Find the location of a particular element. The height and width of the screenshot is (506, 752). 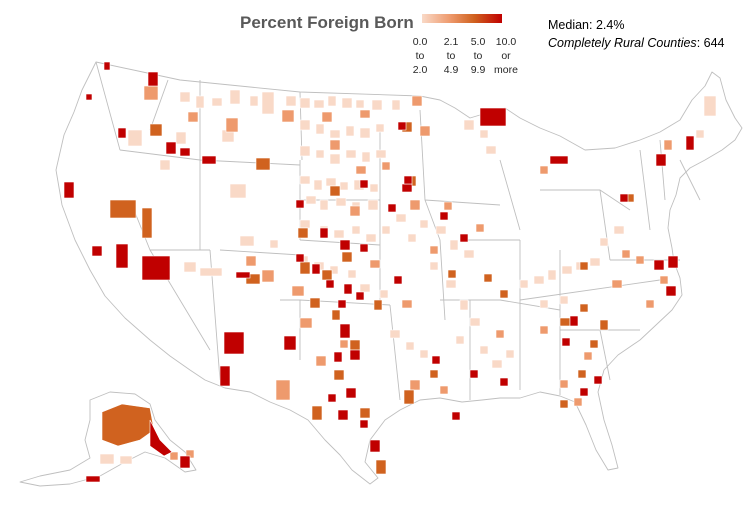

alaska-outline is located at coordinates (108, 439).